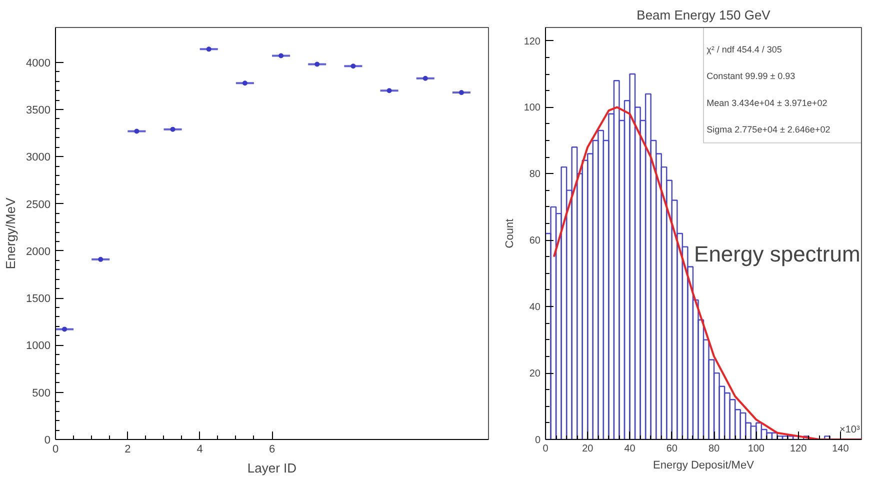 The height and width of the screenshot is (478, 873). Describe the element at coordinates (272, 468) in the screenshot. I see `x-axis-title: Layer ID` at that location.